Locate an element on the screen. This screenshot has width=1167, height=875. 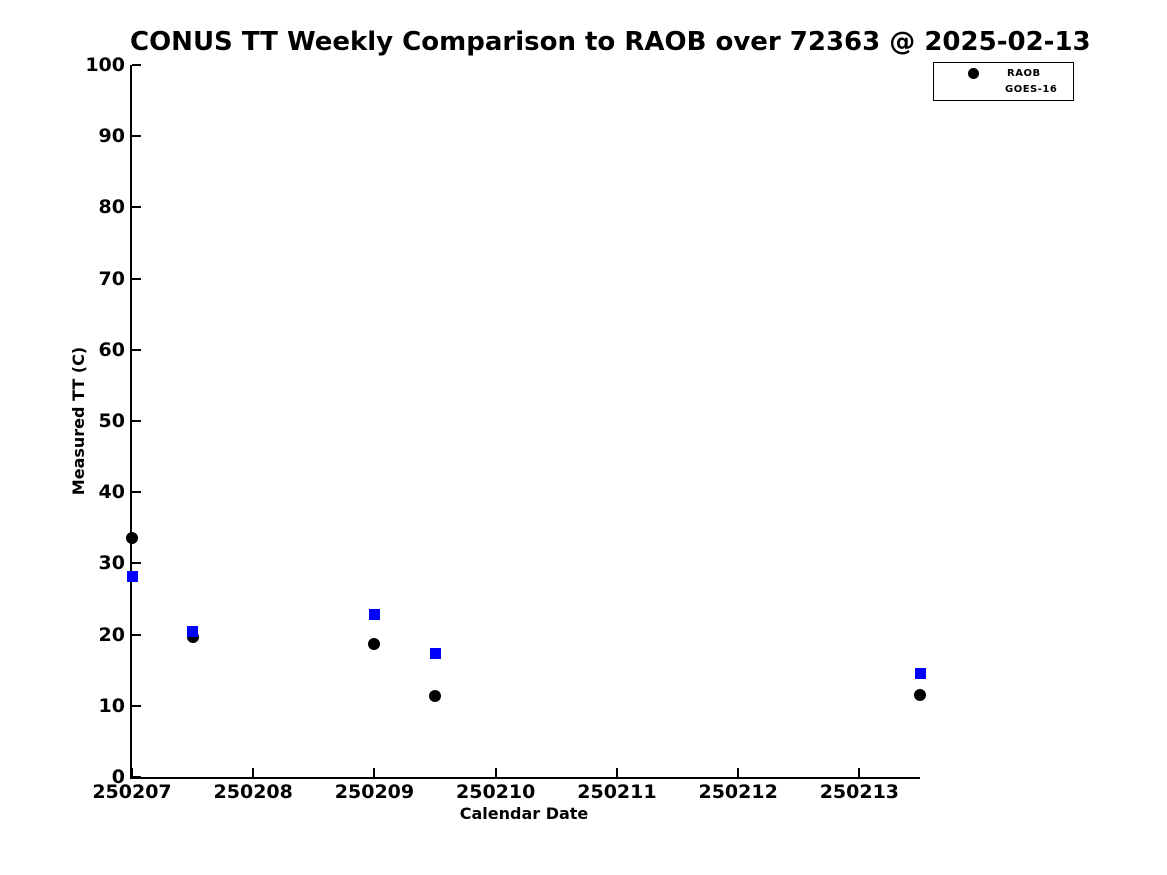
legend-label-goes16: GOES-16 is located at coordinates (1031, 90).